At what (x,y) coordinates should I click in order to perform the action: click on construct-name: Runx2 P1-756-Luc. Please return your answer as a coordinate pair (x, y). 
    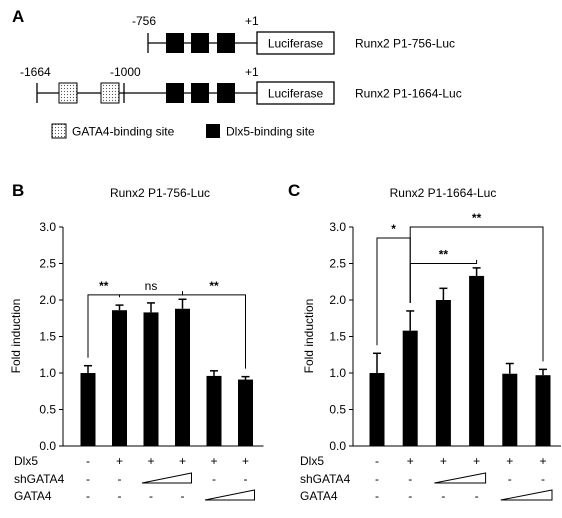
    Looking at the image, I should click on (405, 44).